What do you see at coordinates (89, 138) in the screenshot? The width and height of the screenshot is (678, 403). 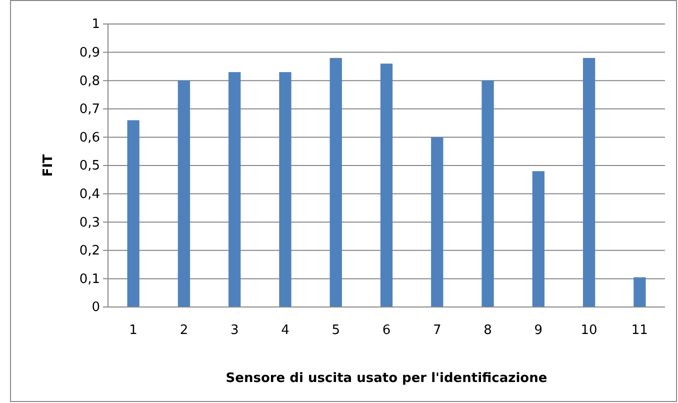 I see `y-tick-label: 0,6` at bounding box center [89, 138].